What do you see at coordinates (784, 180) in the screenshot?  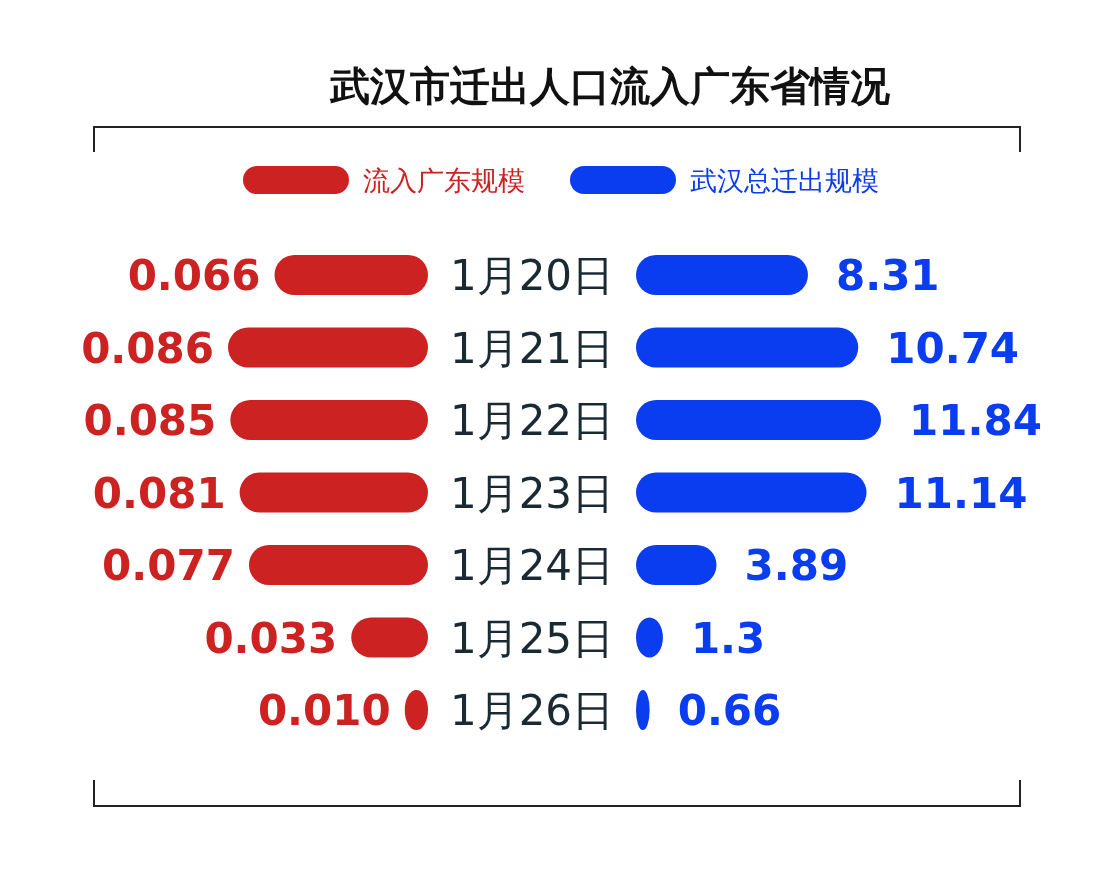 I see `legend-label: 武汉总迁出规模` at bounding box center [784, 180].